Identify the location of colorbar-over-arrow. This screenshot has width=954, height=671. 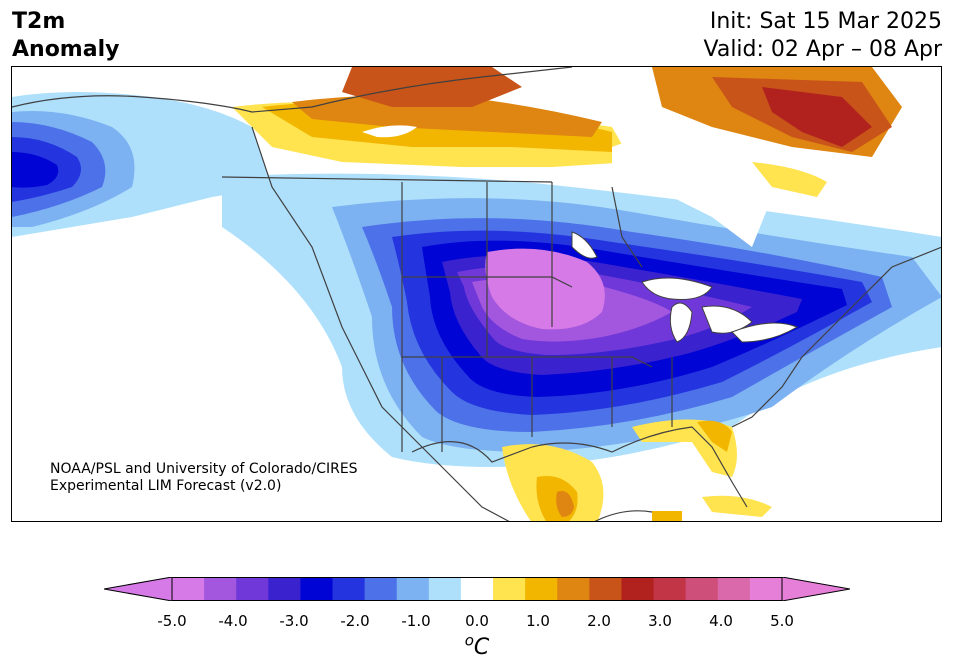
(815, 589).